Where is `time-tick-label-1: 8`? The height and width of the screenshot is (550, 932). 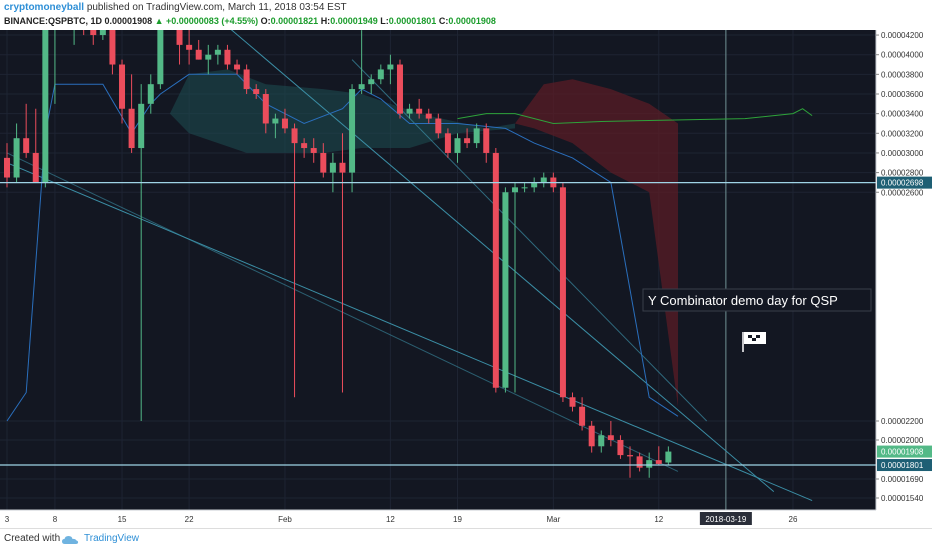 time-tick-label-1: 8 is located at coordinates (55, 519).